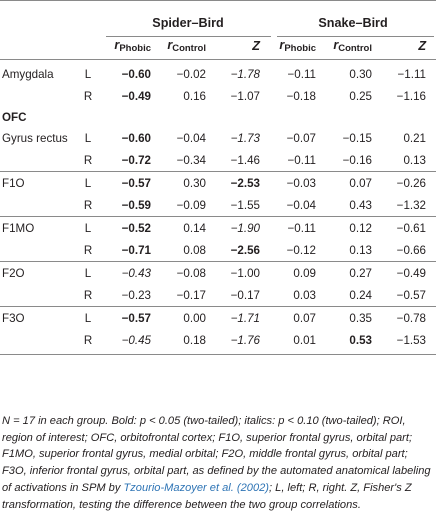  I want to click on value-cell: −1.07, so click(245, 96).